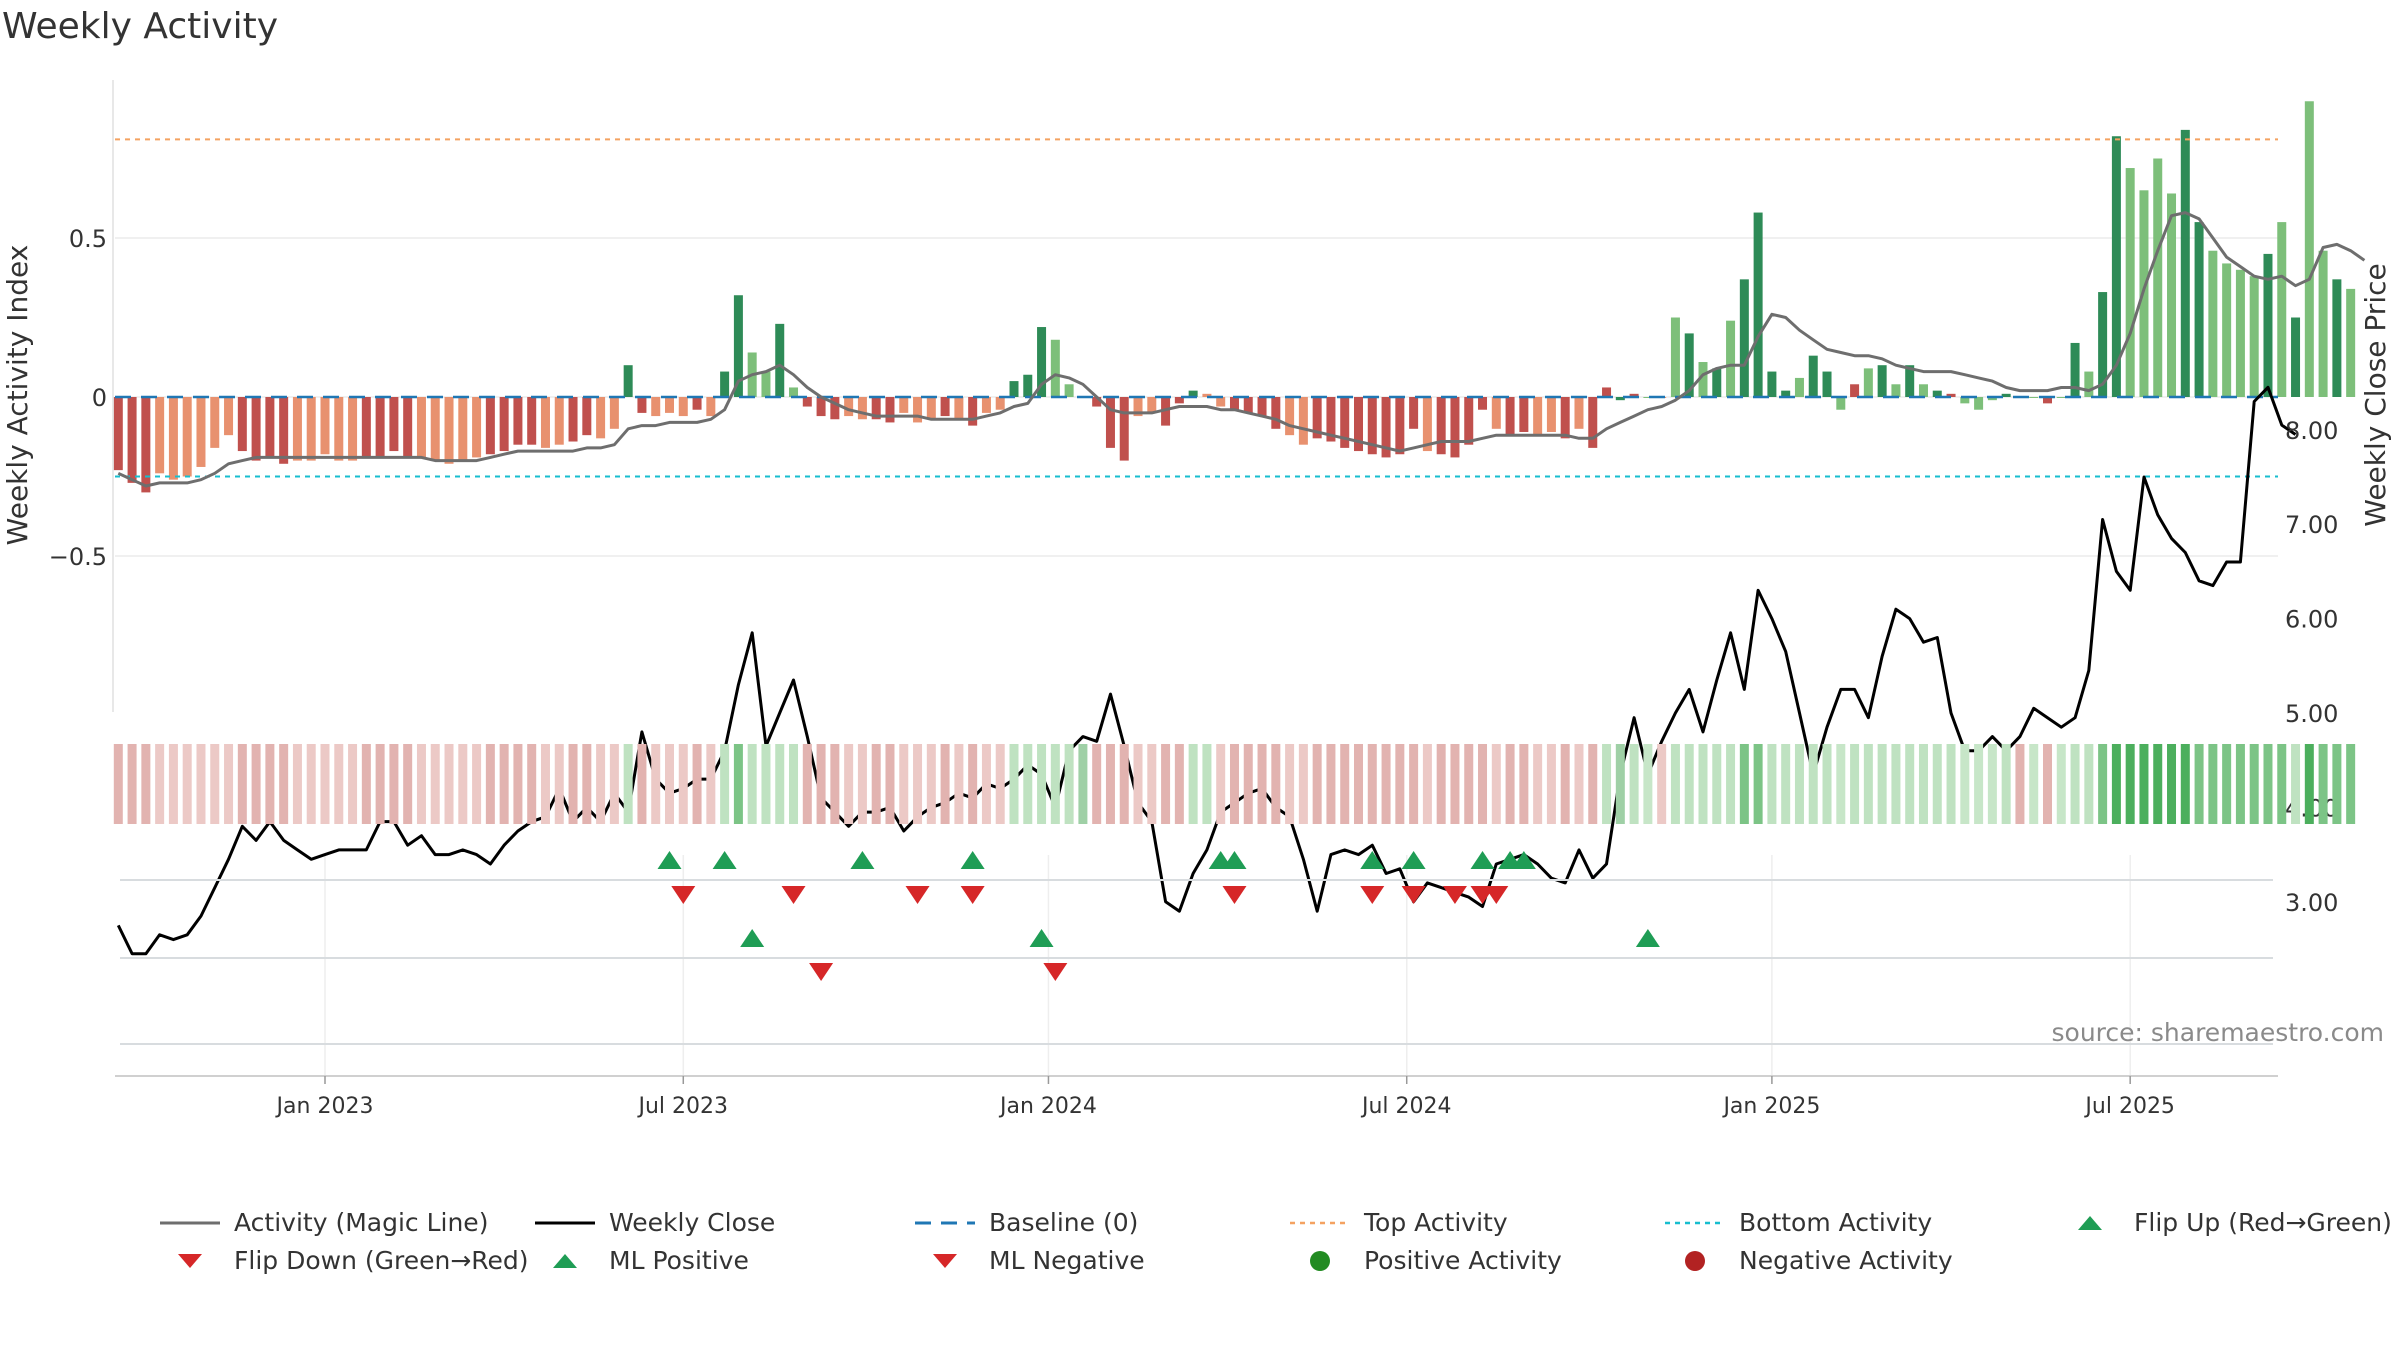 The height and width of the screenshot is (1350, 2400). What do you see at coordinates (2218, 1032) in the screenshot?
I see `source-credit: source: sharemaestro.com` at bounding box center [2218, 1032].